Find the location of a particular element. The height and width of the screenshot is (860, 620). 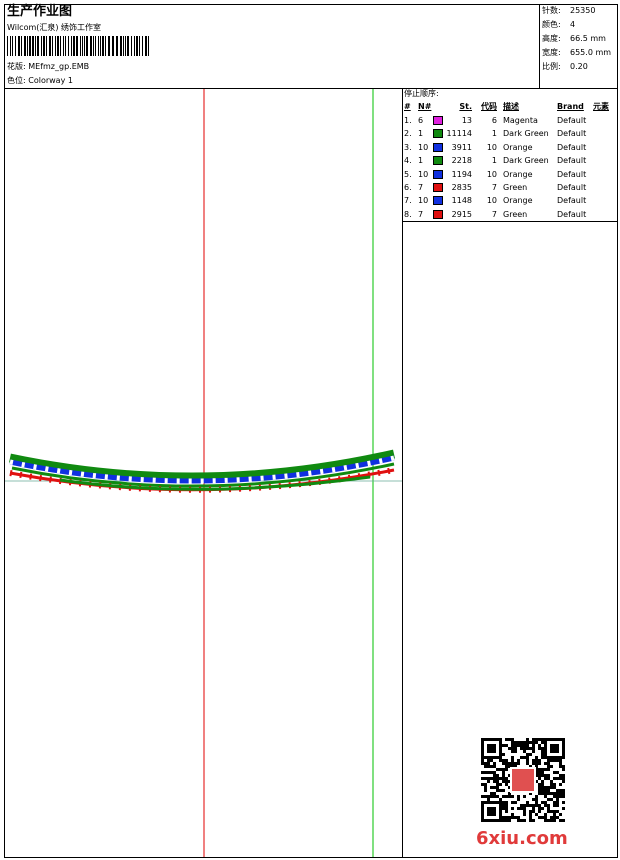

barcode is located at coordinates (78, 46).